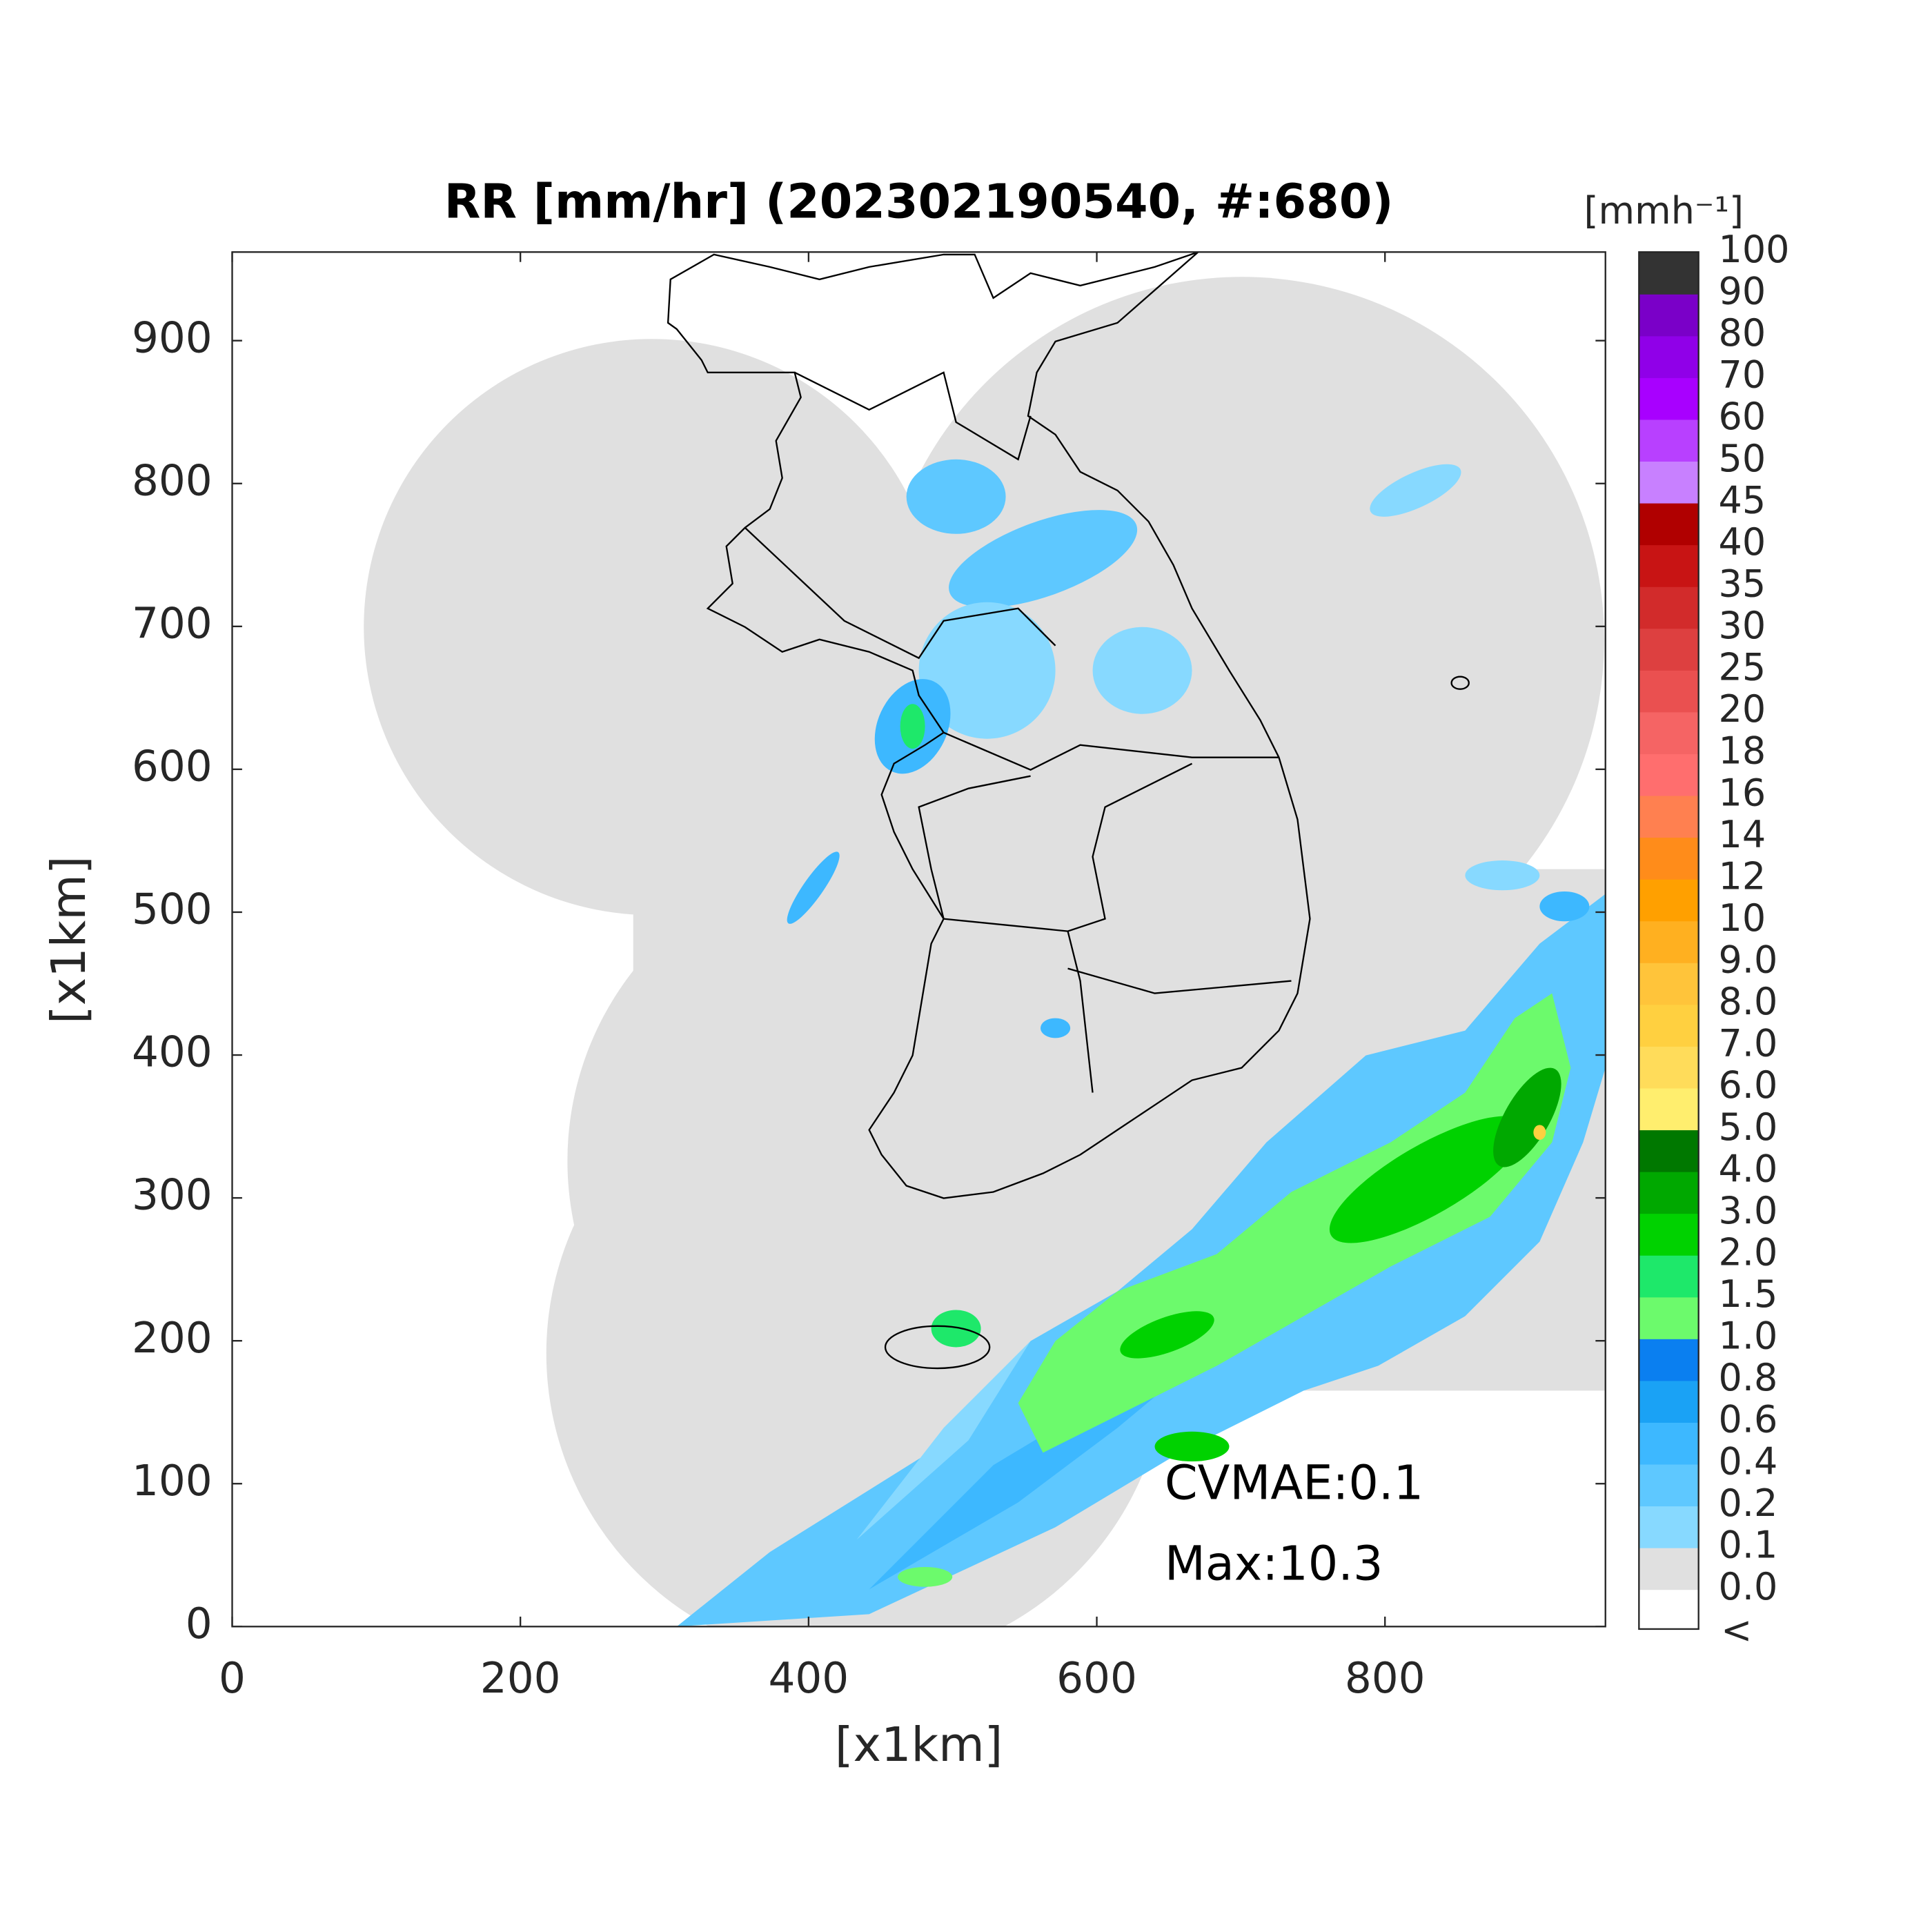 The image size is (1932, 1932). What do you see at coordinates (1742, 625) in the screenshot?
I see `colorbar-tick-label: 30` at bounding box center [1742, 625].